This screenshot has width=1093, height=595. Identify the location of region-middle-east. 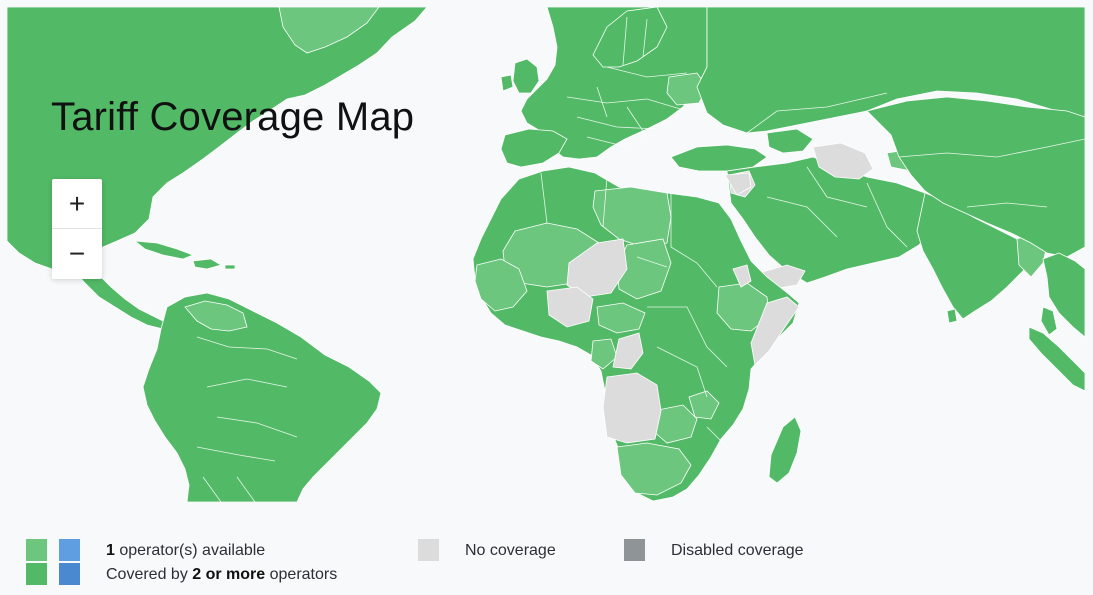
(832, 220).